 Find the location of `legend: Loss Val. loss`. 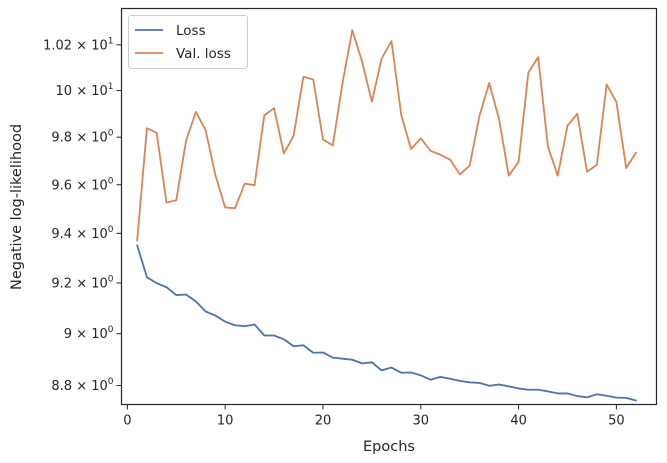

legend: Loss Val. loss is located at coordinates (188, 42).